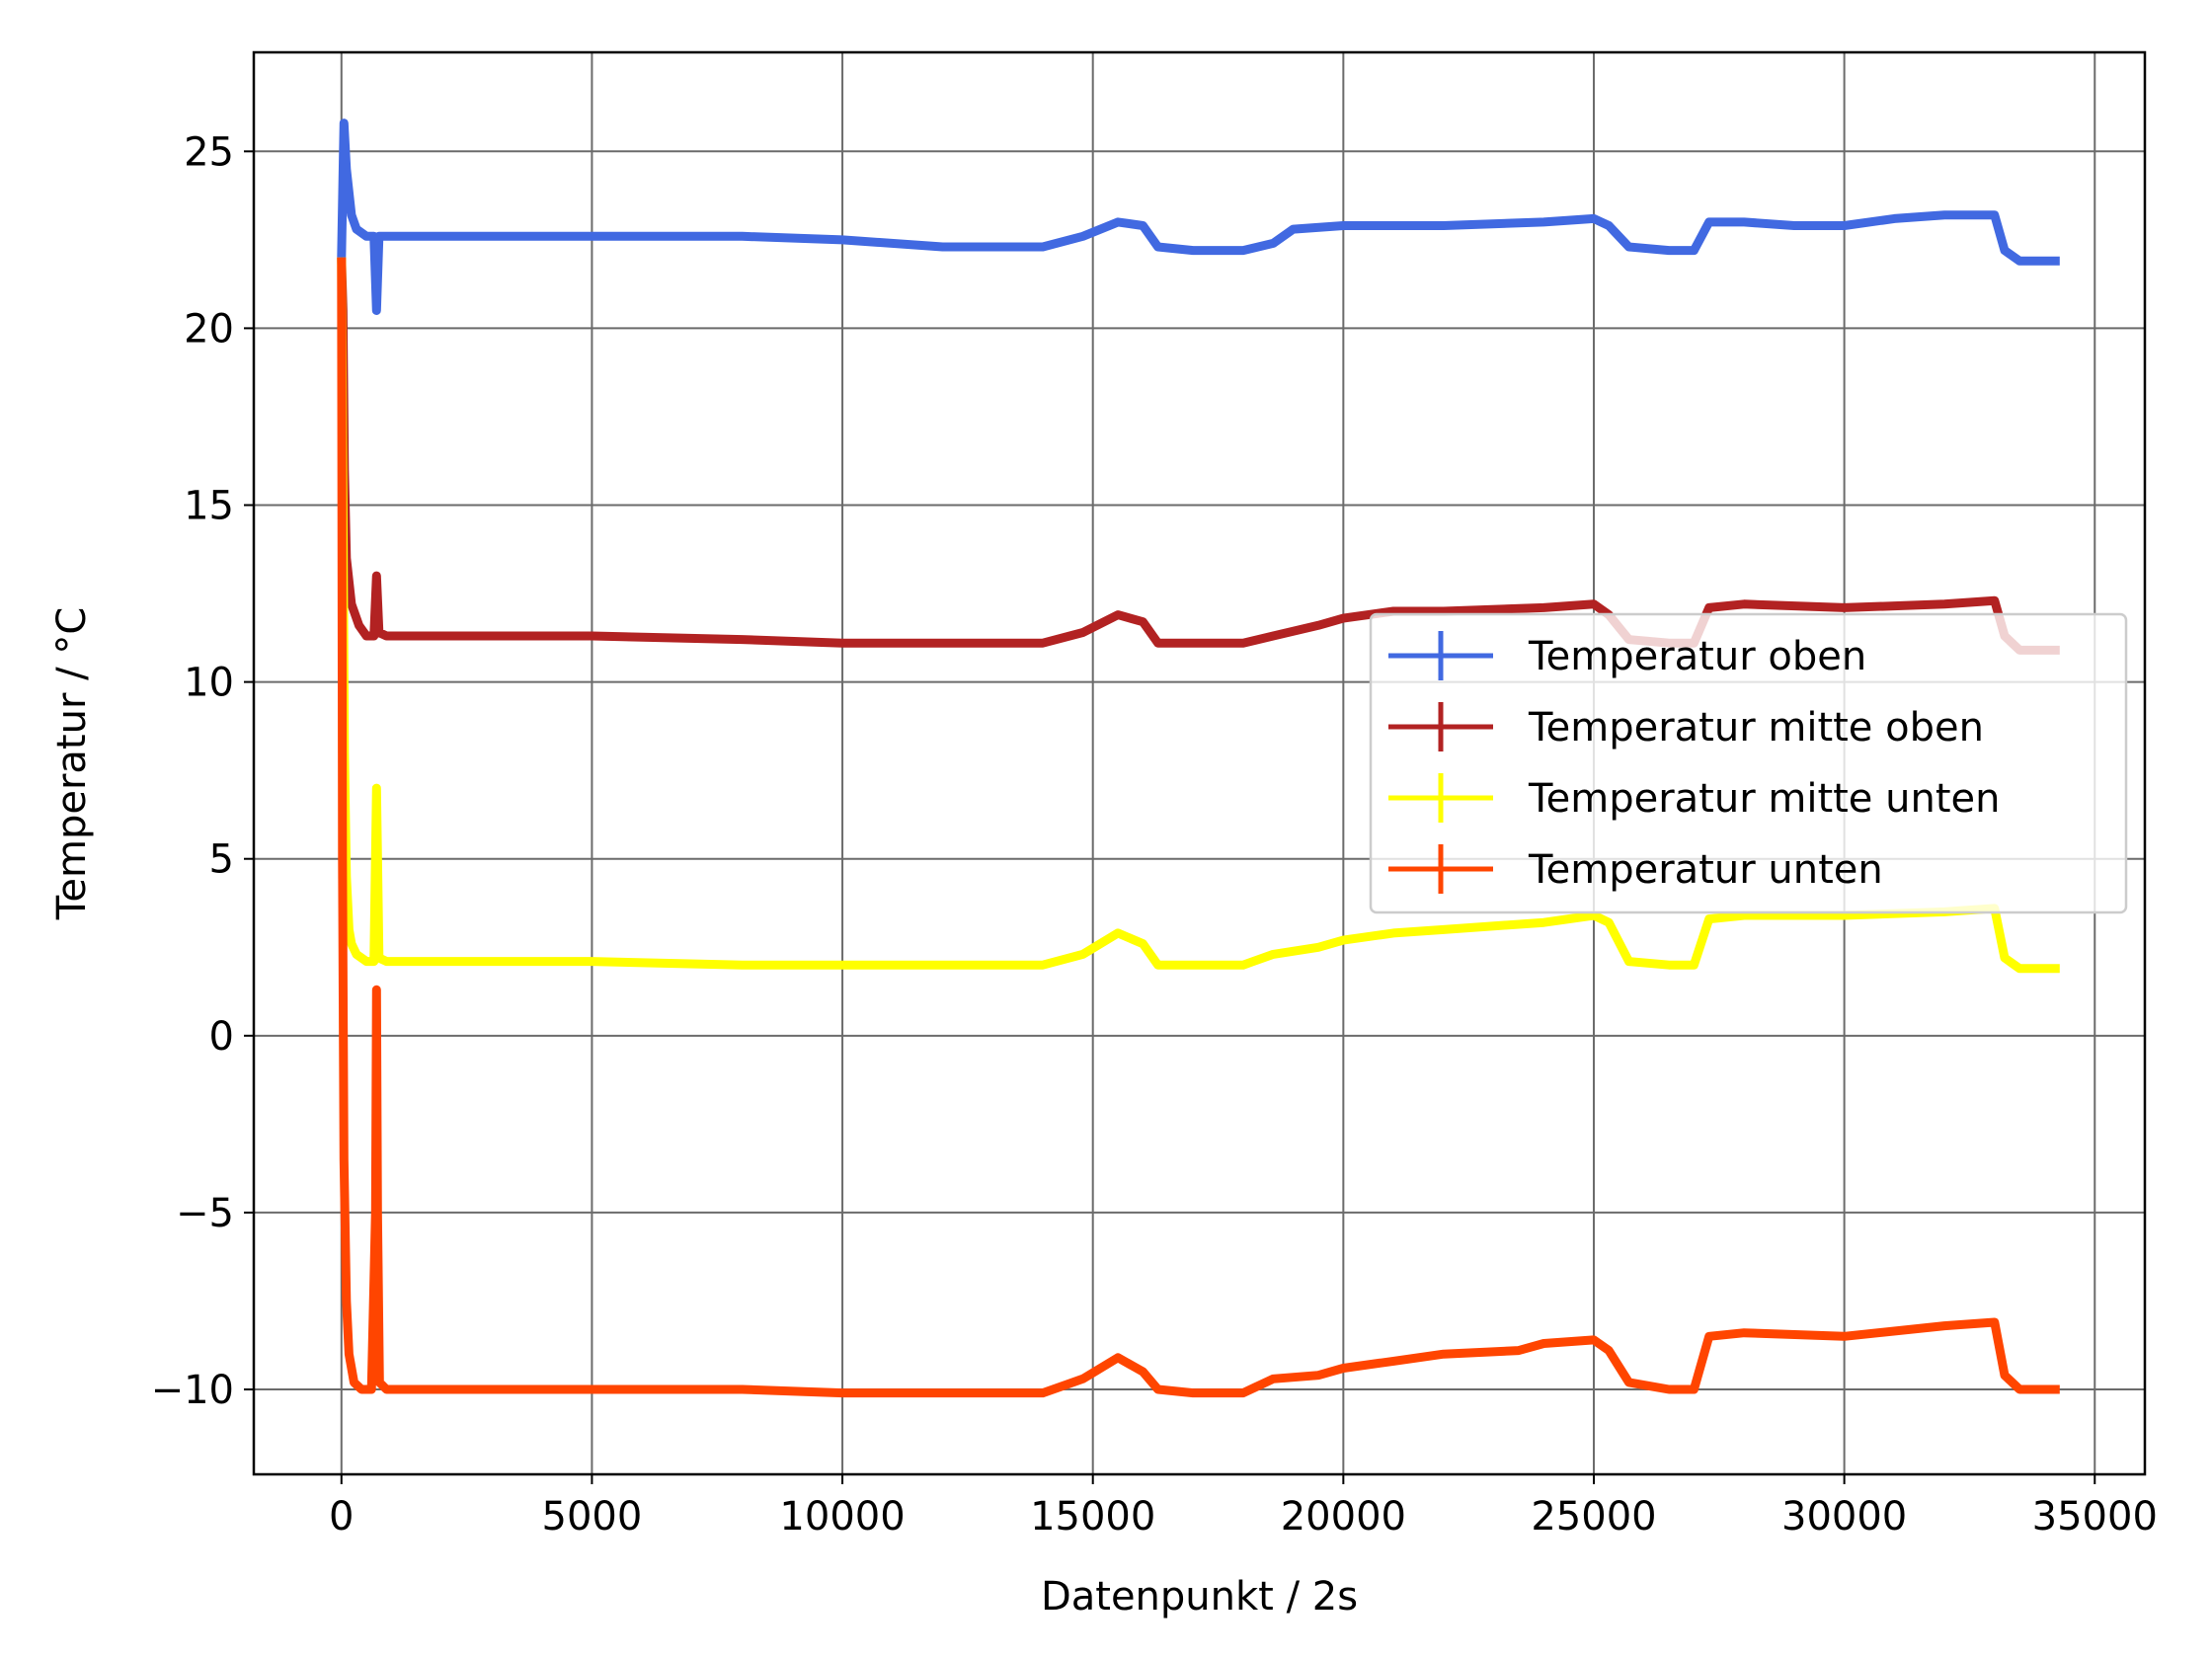 This screenshot has width=2212, height=1659. What do you see at coordinates (1343, 1517) in the screenshot?
I see `x-tick-label: 20000` at bounding box center [1343, 1517].